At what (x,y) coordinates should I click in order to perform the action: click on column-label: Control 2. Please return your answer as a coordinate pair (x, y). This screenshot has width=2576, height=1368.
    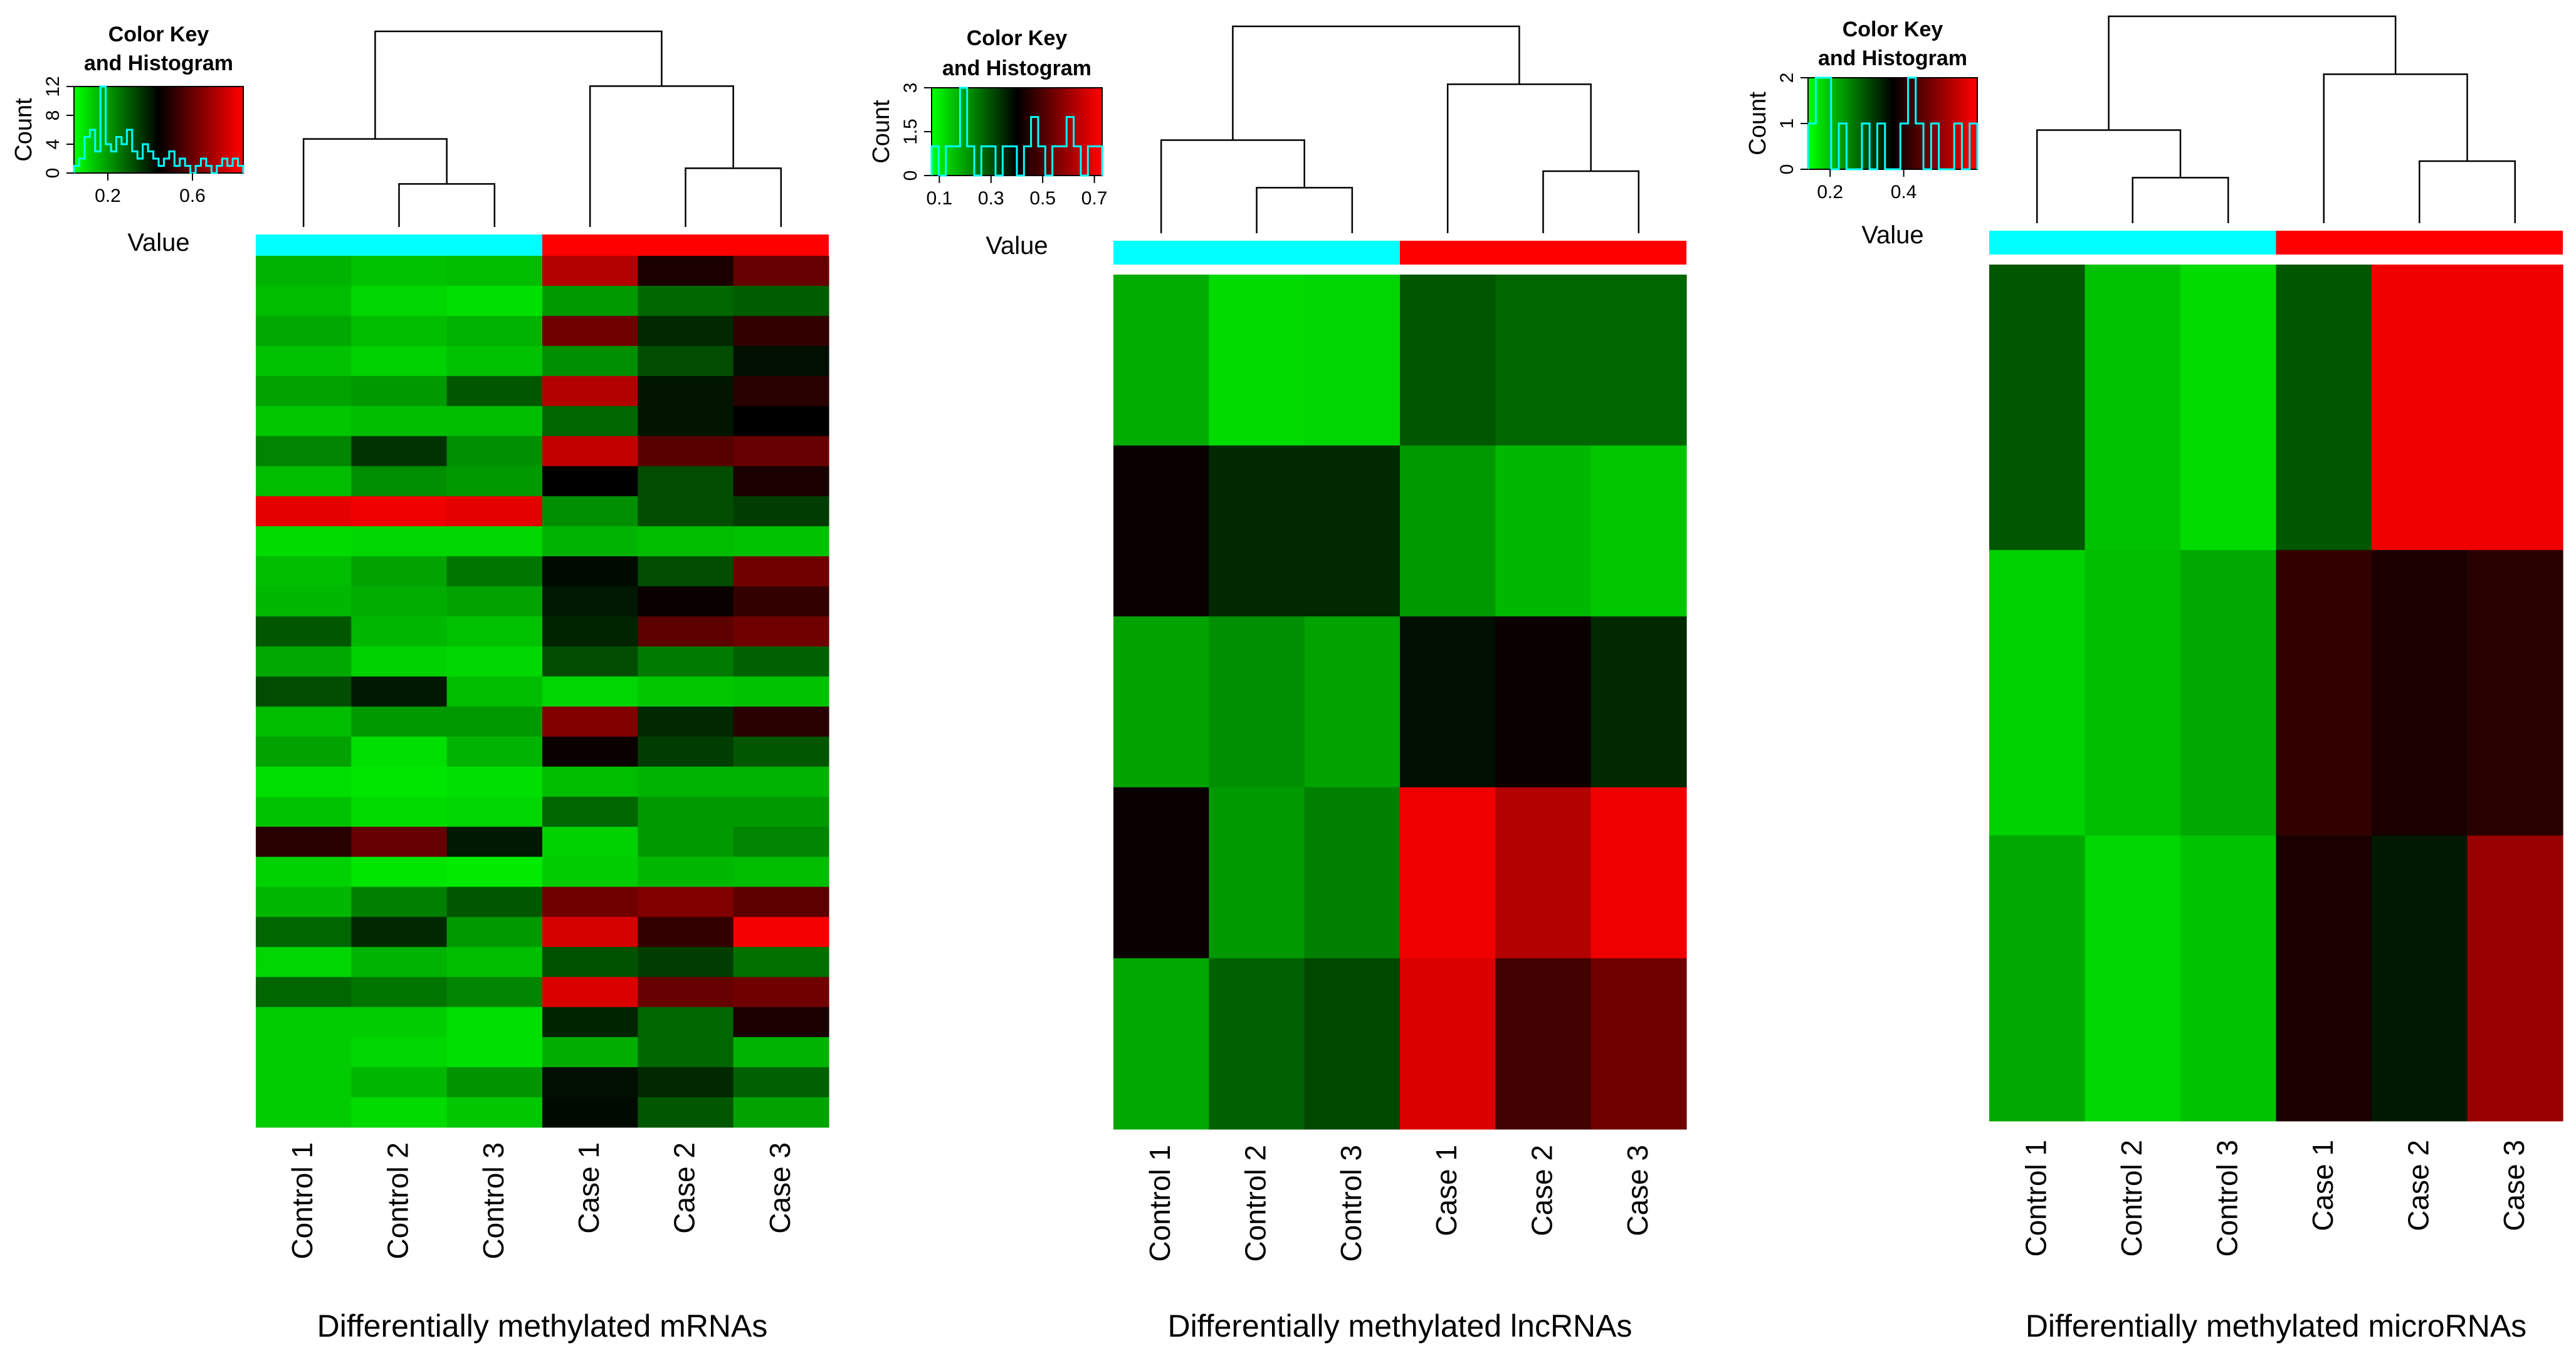
    Looking at the image, I should click on (398, 1201).